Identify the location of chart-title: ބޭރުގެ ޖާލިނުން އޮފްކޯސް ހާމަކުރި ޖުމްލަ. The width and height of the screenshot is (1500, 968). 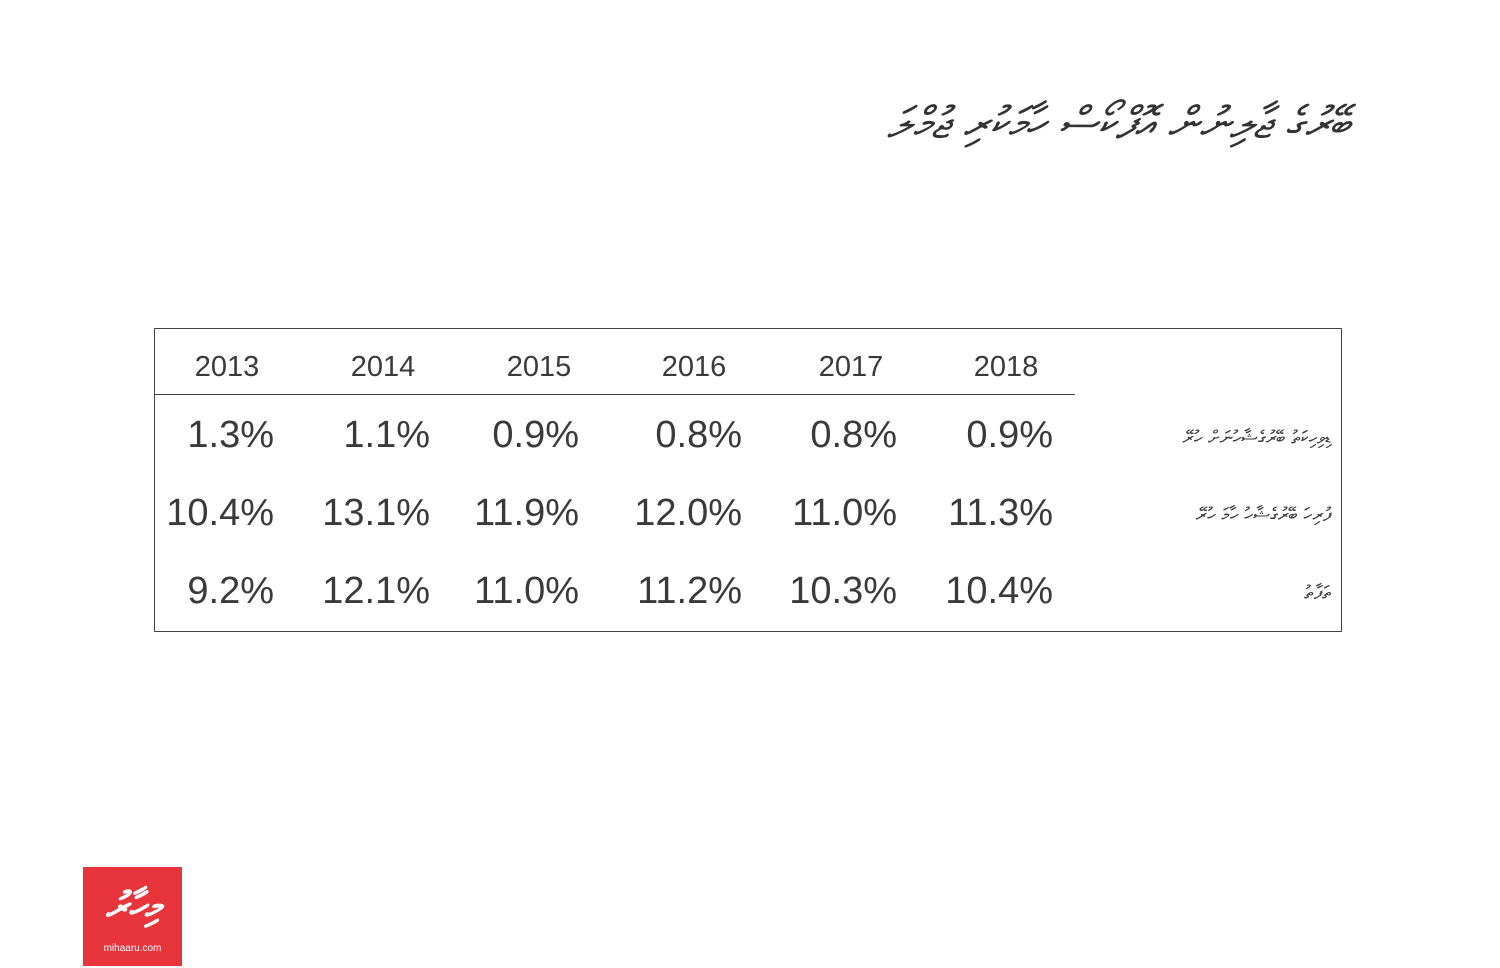
(1118, 123).